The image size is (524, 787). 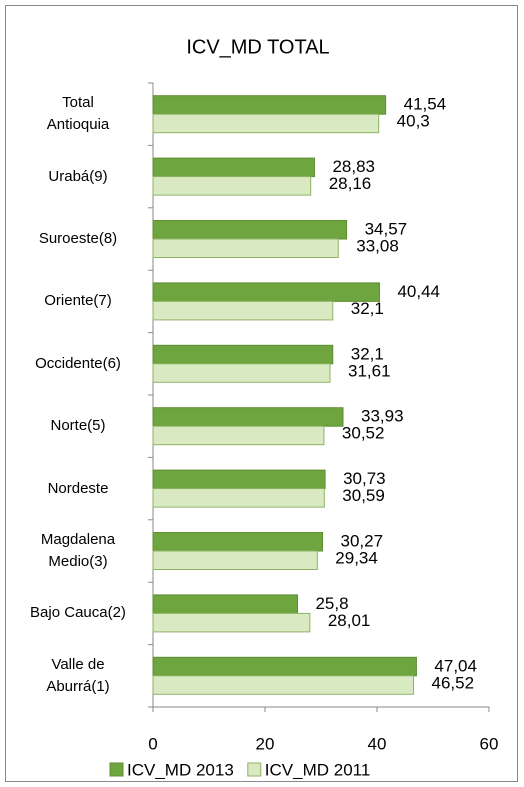 I want to click on value-label: 33,93, so click(x=382, y=416).